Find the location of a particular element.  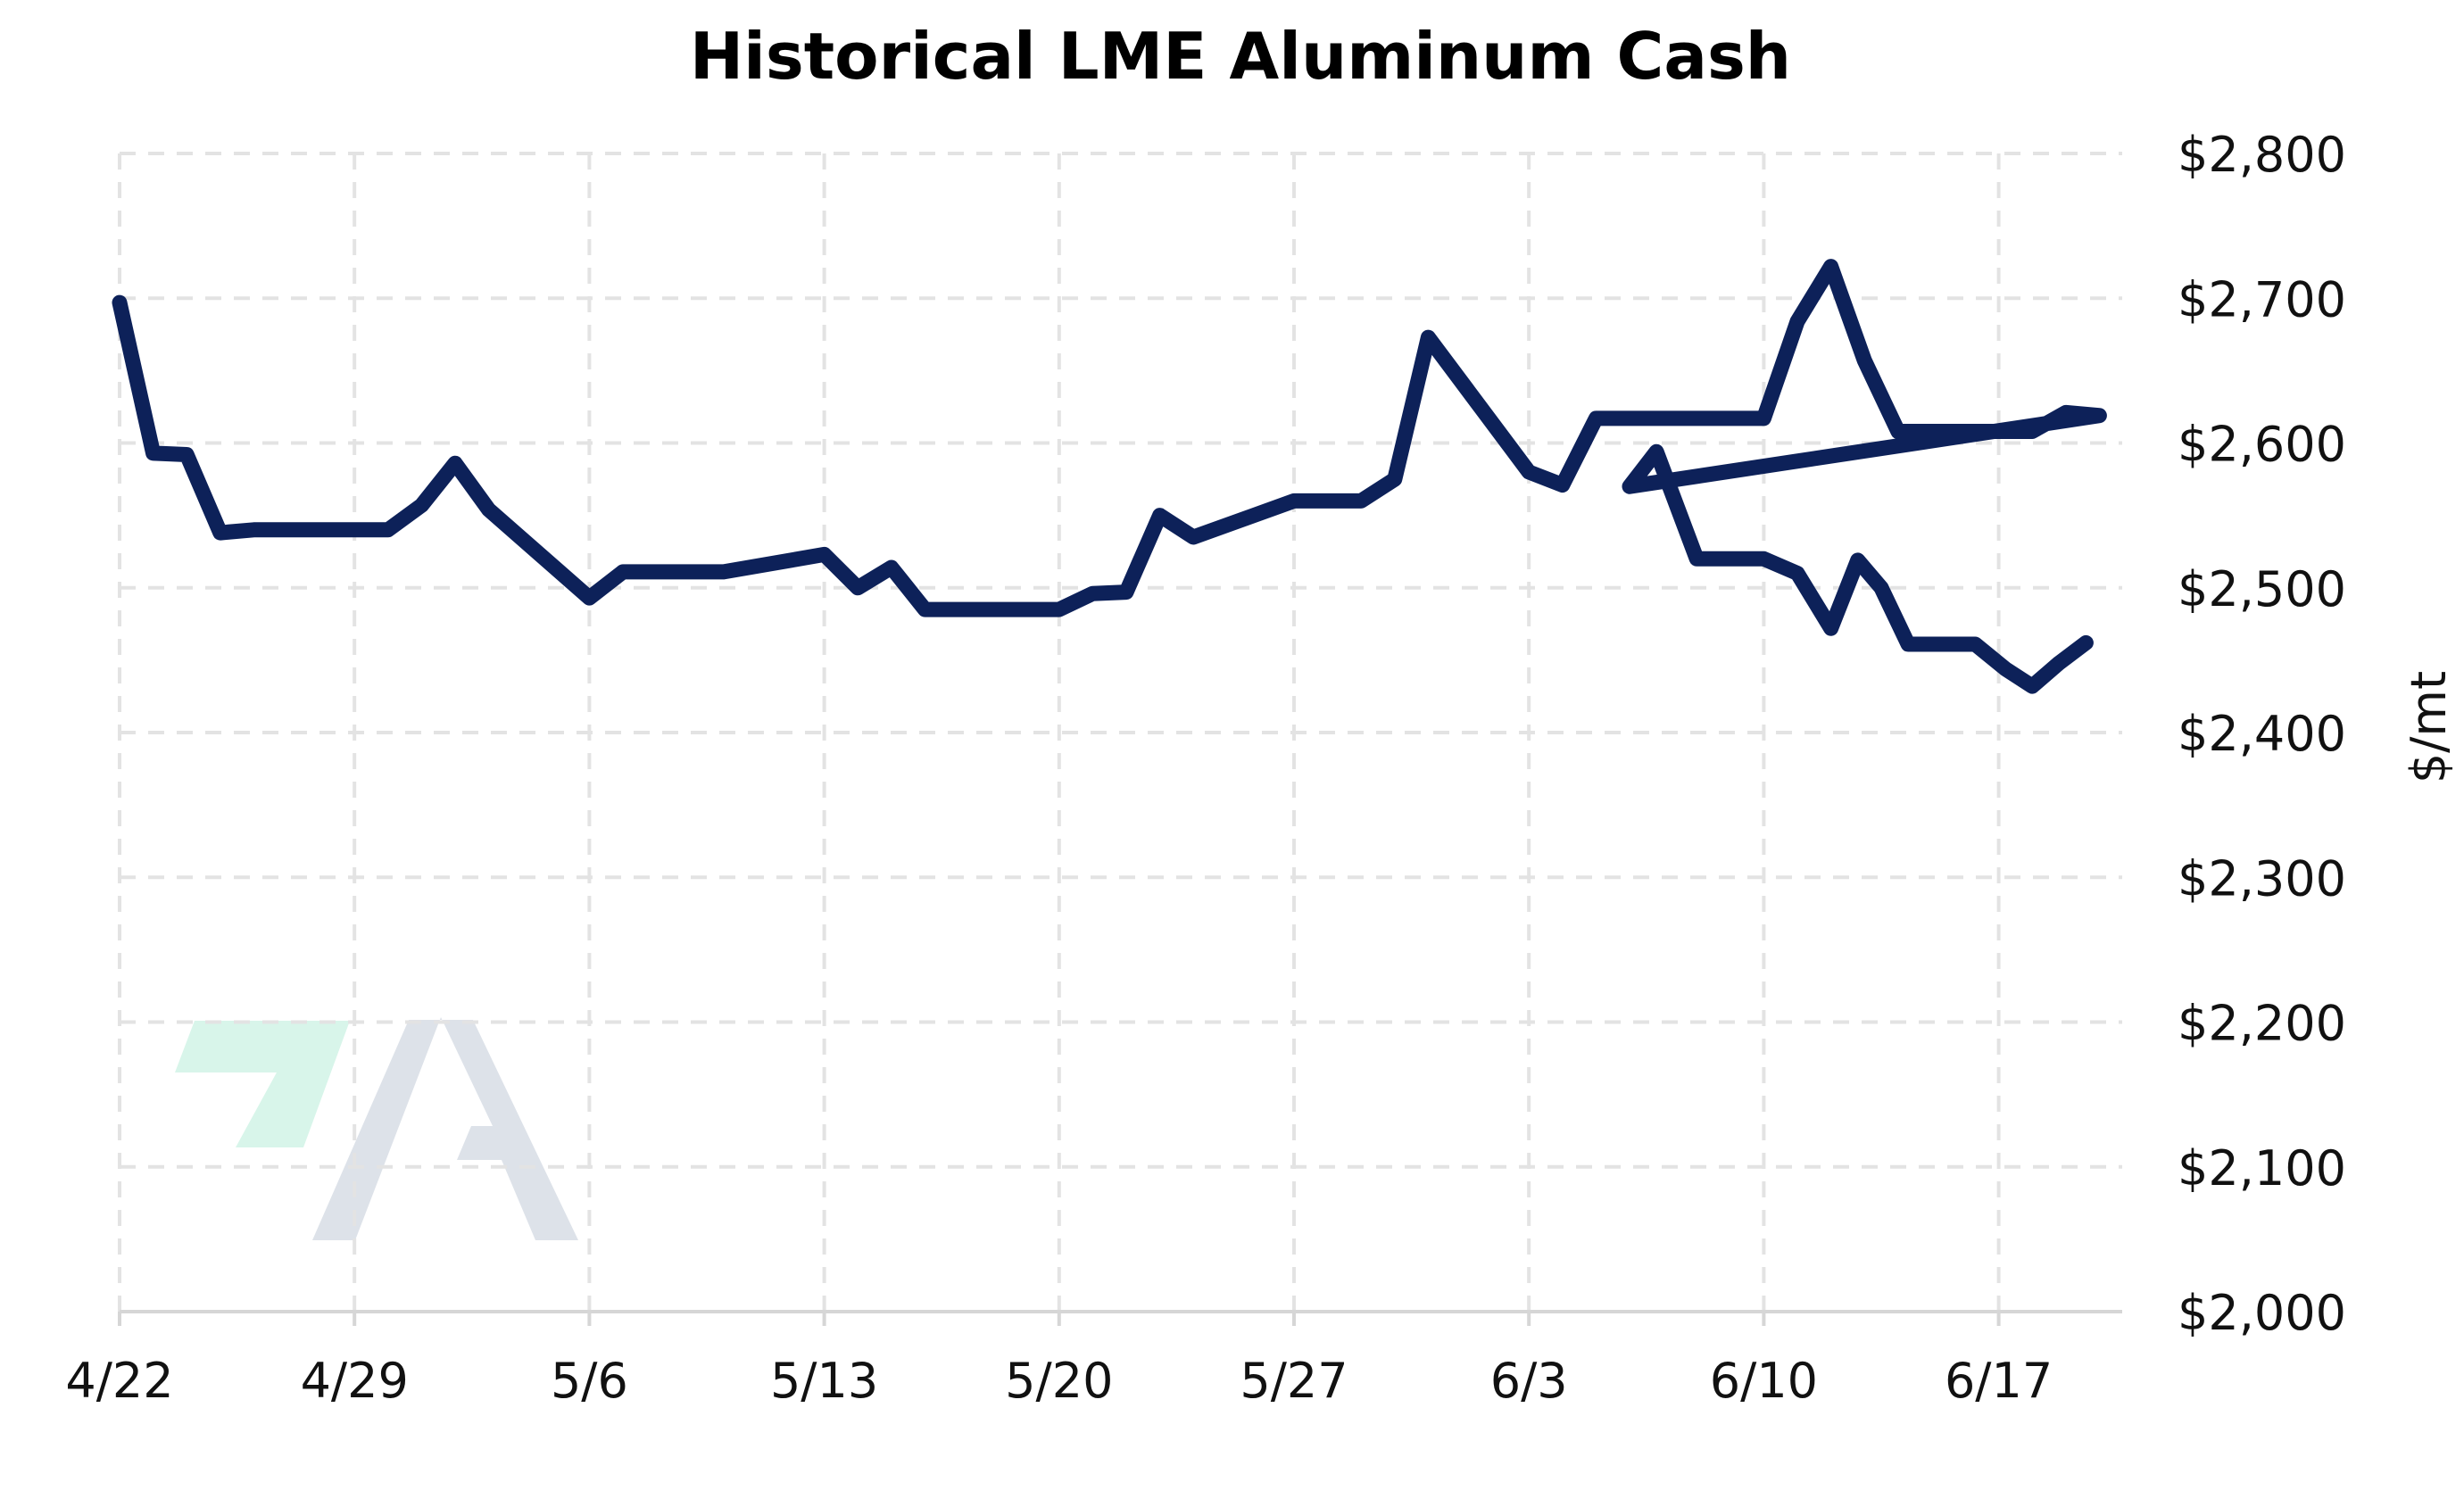

chart-title: Historical LME Aluminum Cash is located at coordinates (1240, 57).